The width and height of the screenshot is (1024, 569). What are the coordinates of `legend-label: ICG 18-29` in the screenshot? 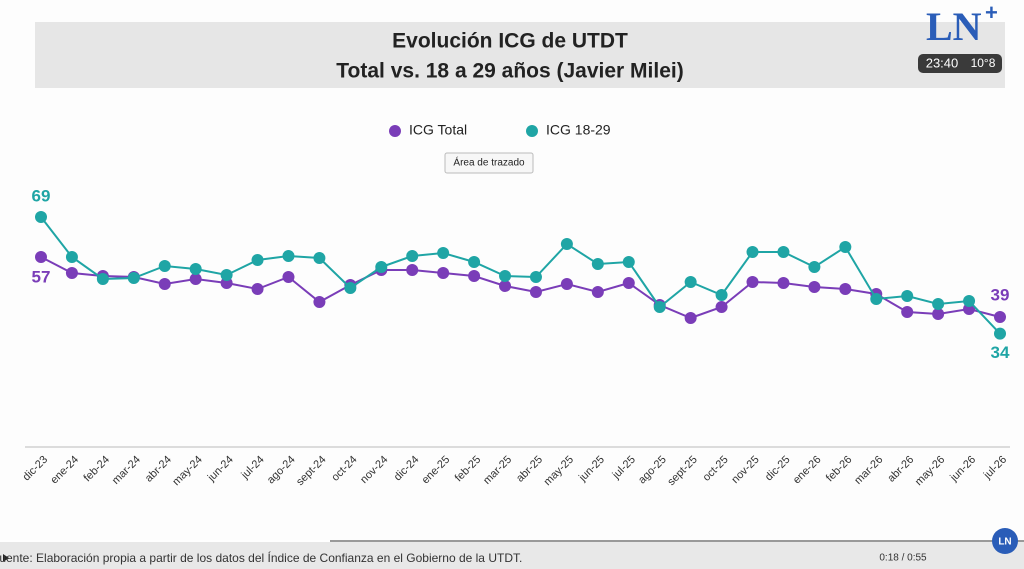 It's located at (578, 130).